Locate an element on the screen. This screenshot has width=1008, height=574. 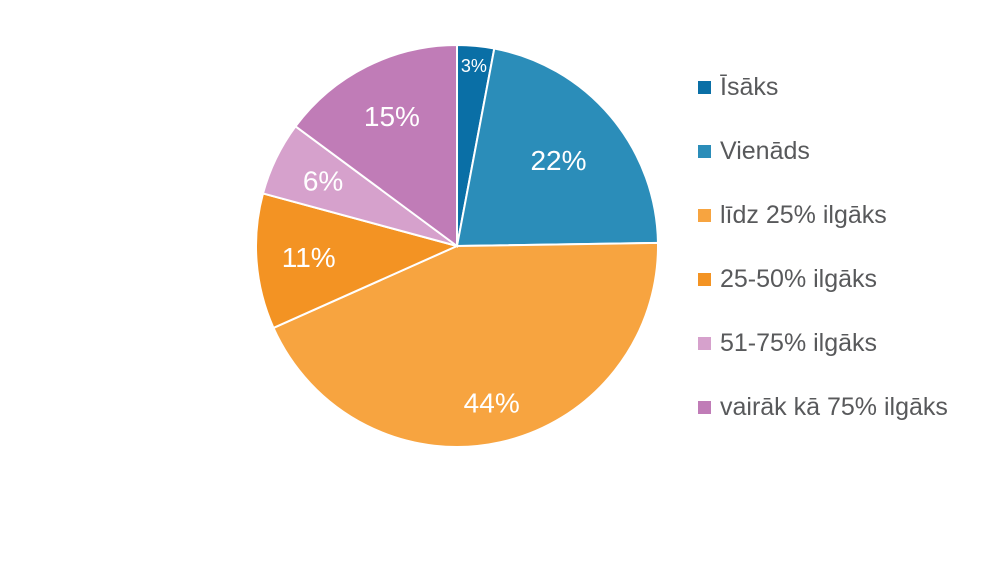
legend-label: Īsāks is located at coordinates (749, 87).